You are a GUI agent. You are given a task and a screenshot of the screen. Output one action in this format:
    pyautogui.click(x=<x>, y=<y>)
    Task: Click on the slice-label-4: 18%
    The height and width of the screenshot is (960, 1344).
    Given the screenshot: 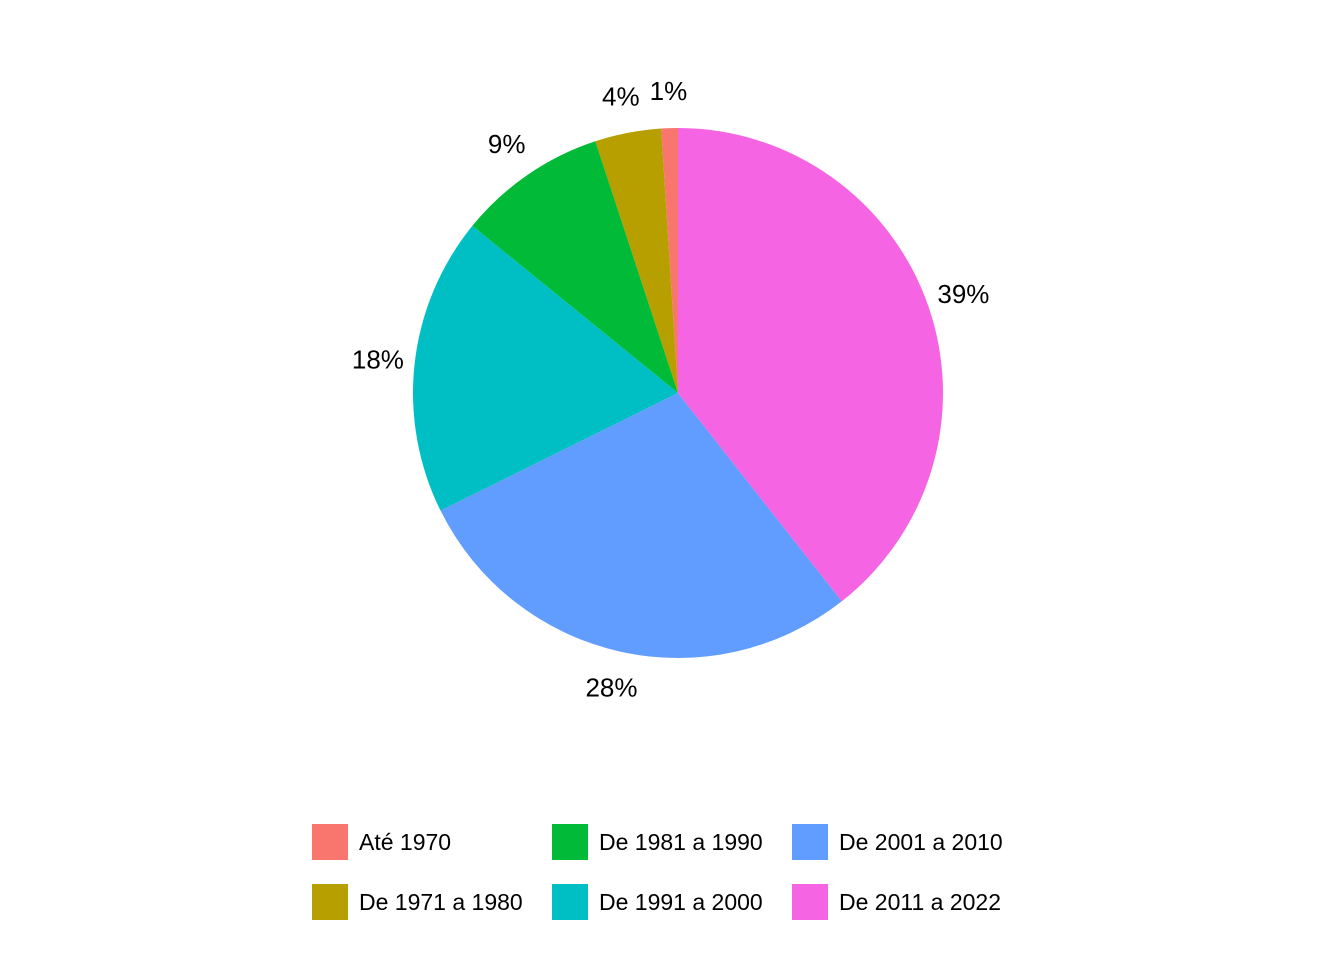 What is the action you would take?
    pyautogui.click(x=378, y=360)
    